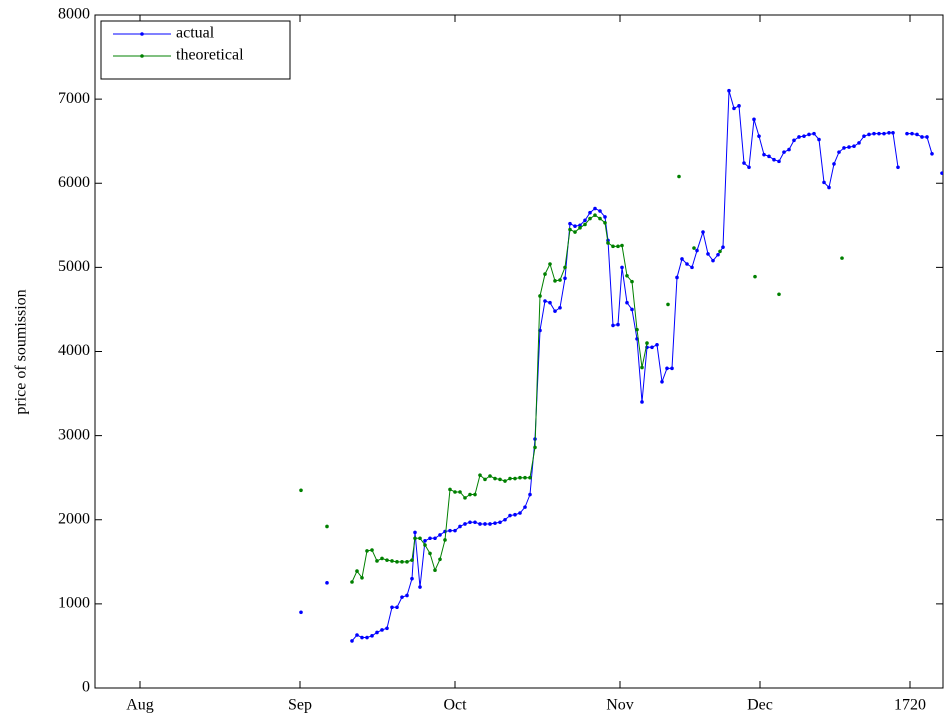 The height and width of the screenshot is (723, 945). I want to click on legend-box, so click(195, 50).